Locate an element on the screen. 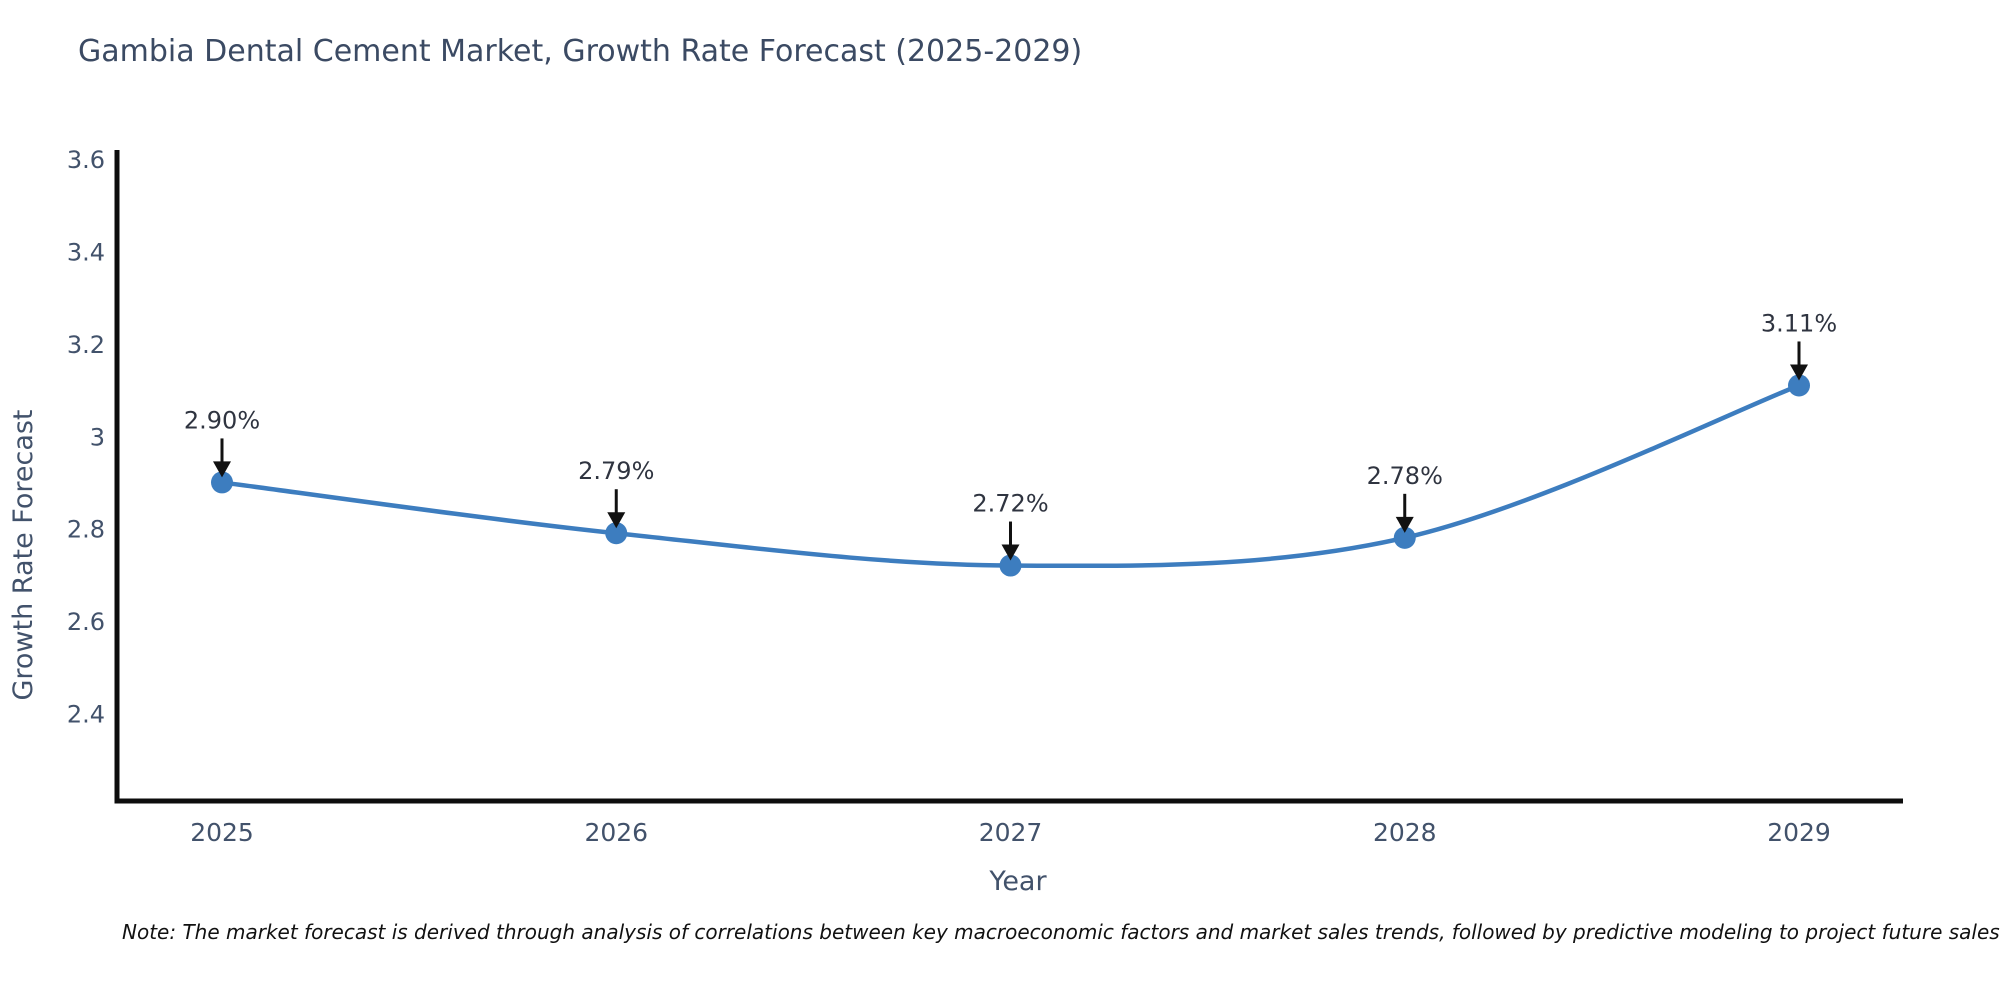 Image resolution: width=2000 pixels, height=1000 pixels. x-tick-label: 2027 is located at coordinates (1011, 832).